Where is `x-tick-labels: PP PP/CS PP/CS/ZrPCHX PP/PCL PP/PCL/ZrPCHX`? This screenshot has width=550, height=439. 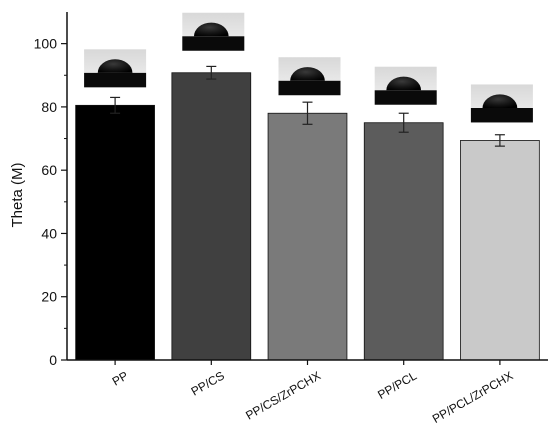
x-tick-labels: PP PP/CS PP/CS/ZrPCHX PP/PCL PP/PCL/ZrPCHX is located at coordinates (313, 393).